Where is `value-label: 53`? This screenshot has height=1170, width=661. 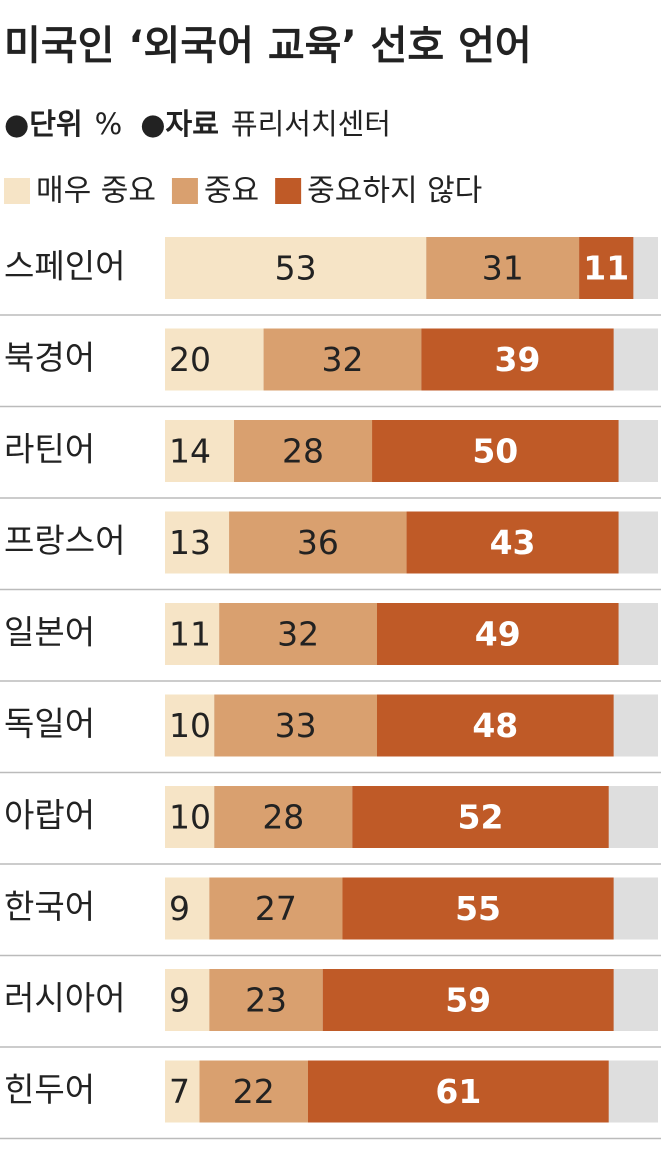
value-label: 53 is located at coordinates (296, 268).